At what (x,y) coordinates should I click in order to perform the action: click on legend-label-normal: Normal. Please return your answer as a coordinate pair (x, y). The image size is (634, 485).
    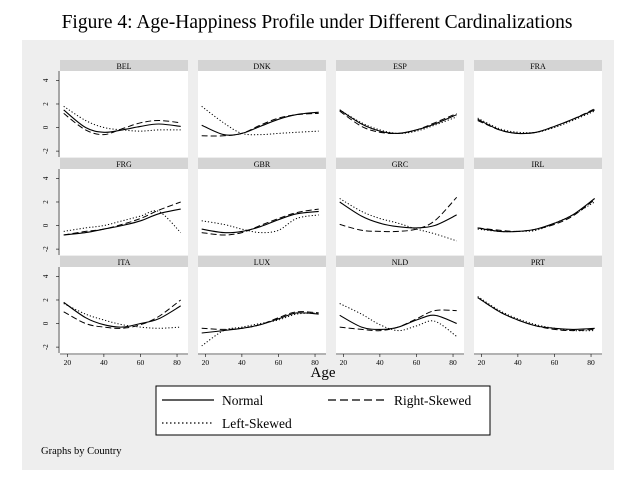
    Looking at the image, I should click on (242, 400).